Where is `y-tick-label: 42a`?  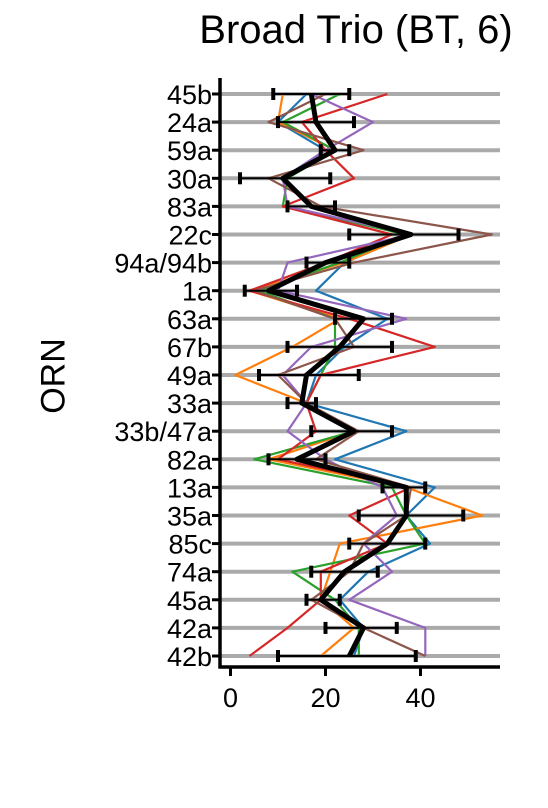 y-tick-label: 42a is located at coordinates (190, 629).